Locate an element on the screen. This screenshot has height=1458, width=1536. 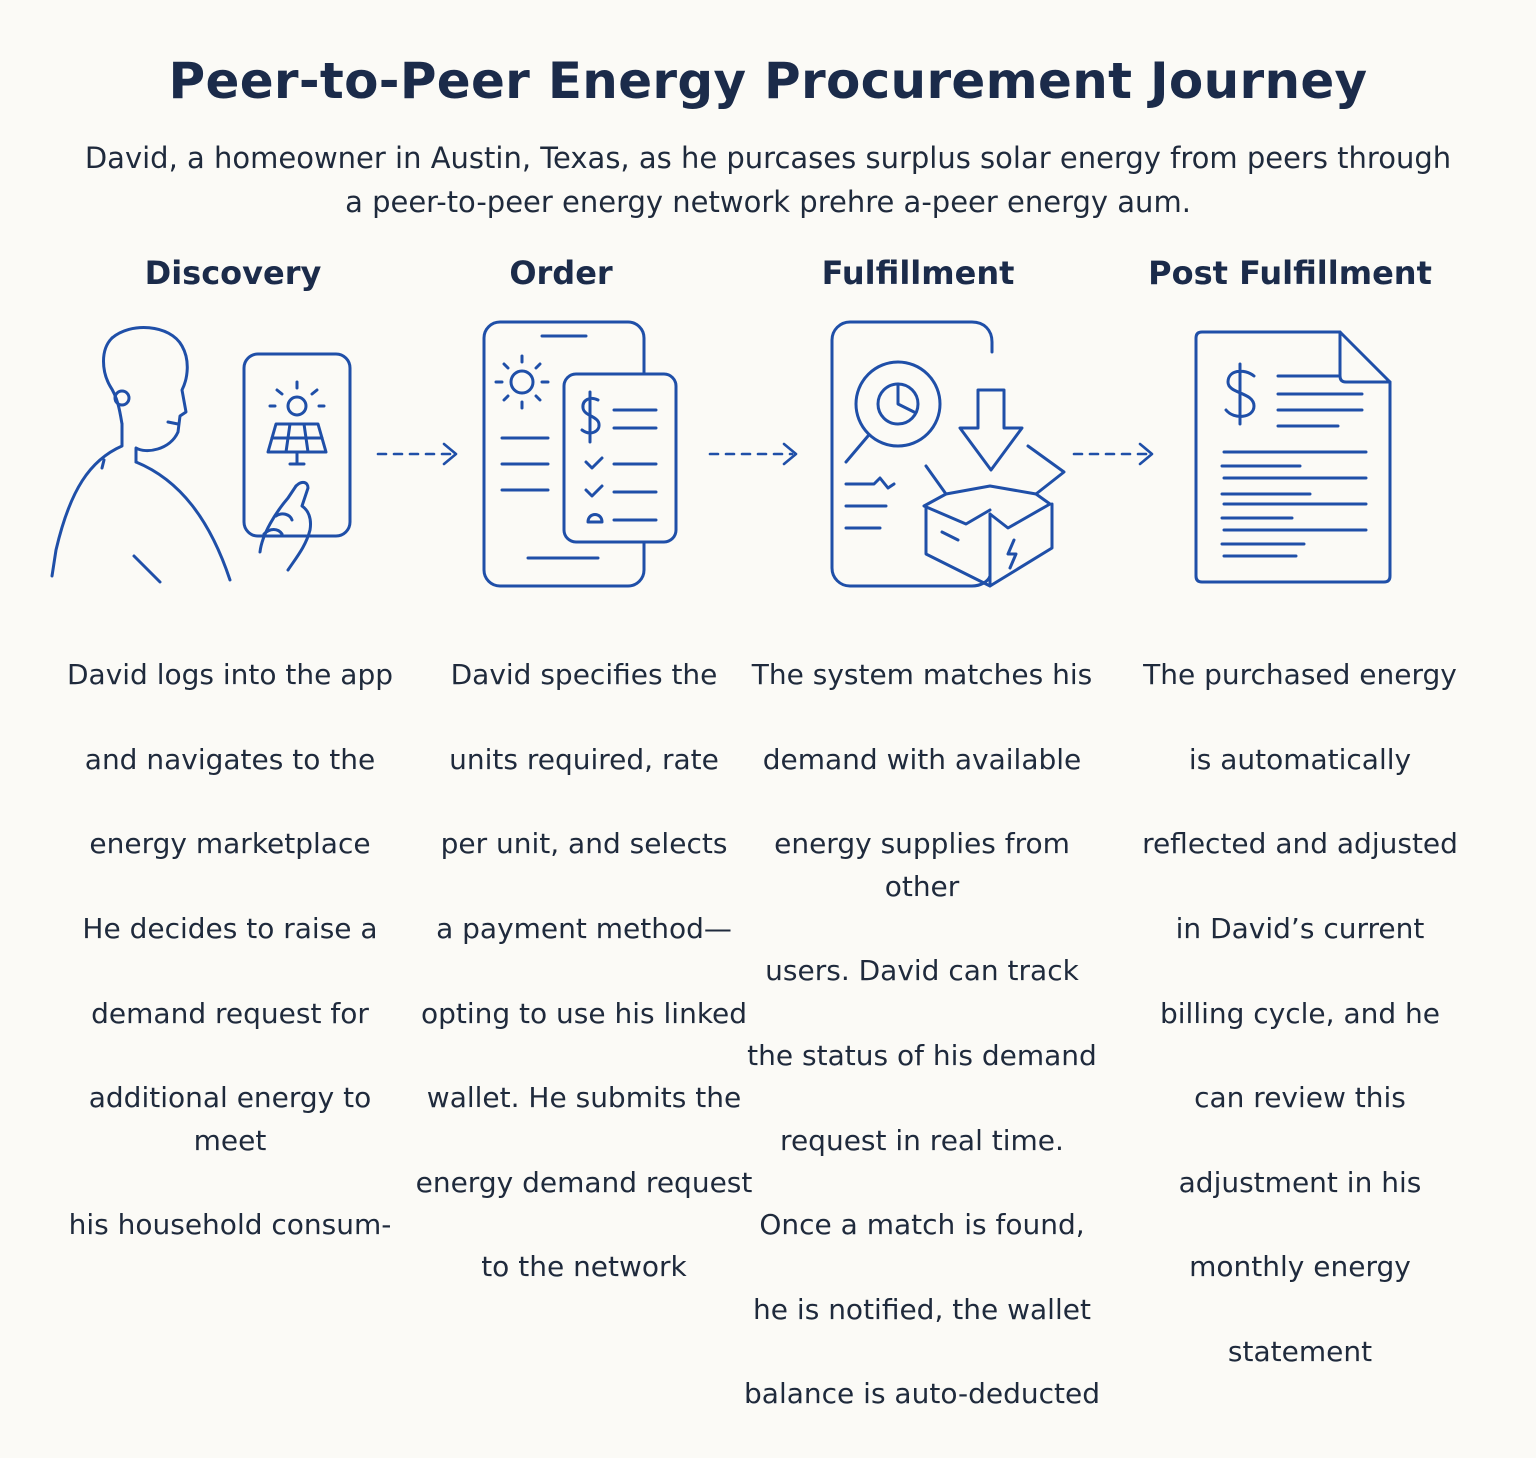
description-line: energy supplies from other is located at coordinates (922, 865).